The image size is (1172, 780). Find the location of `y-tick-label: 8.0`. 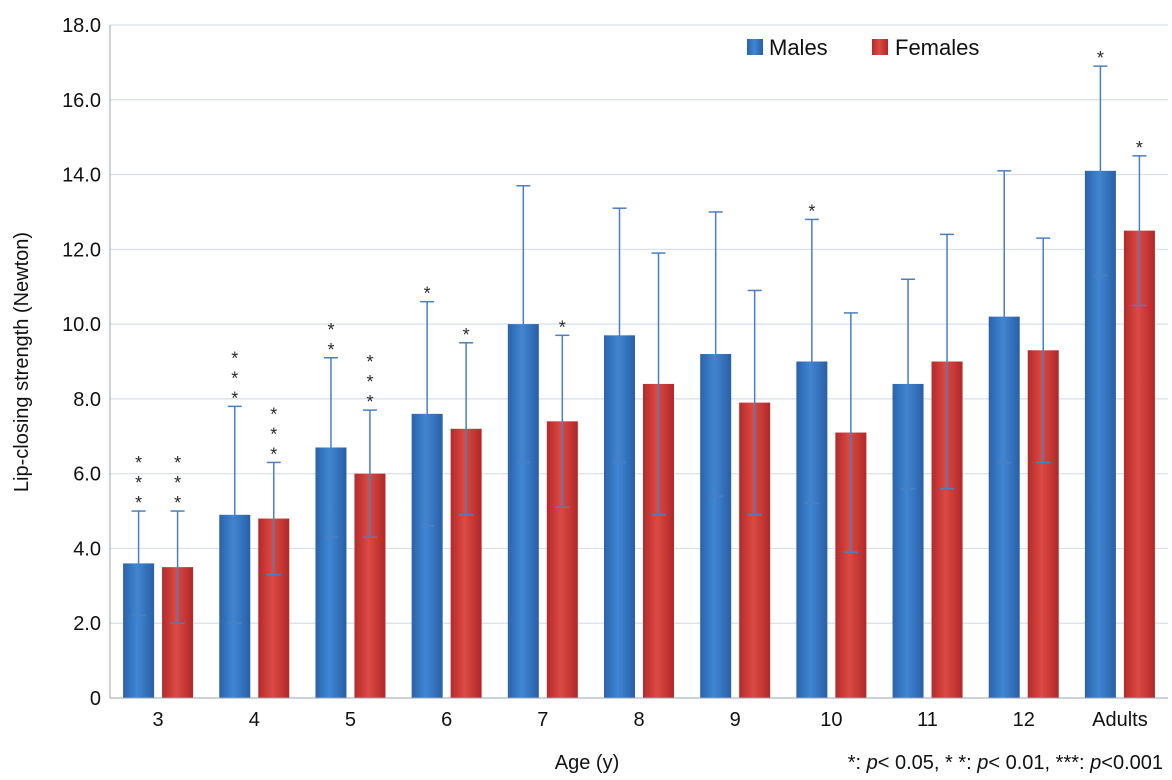

y-tick-label: 8.0 is located at coordinates (87, 400).